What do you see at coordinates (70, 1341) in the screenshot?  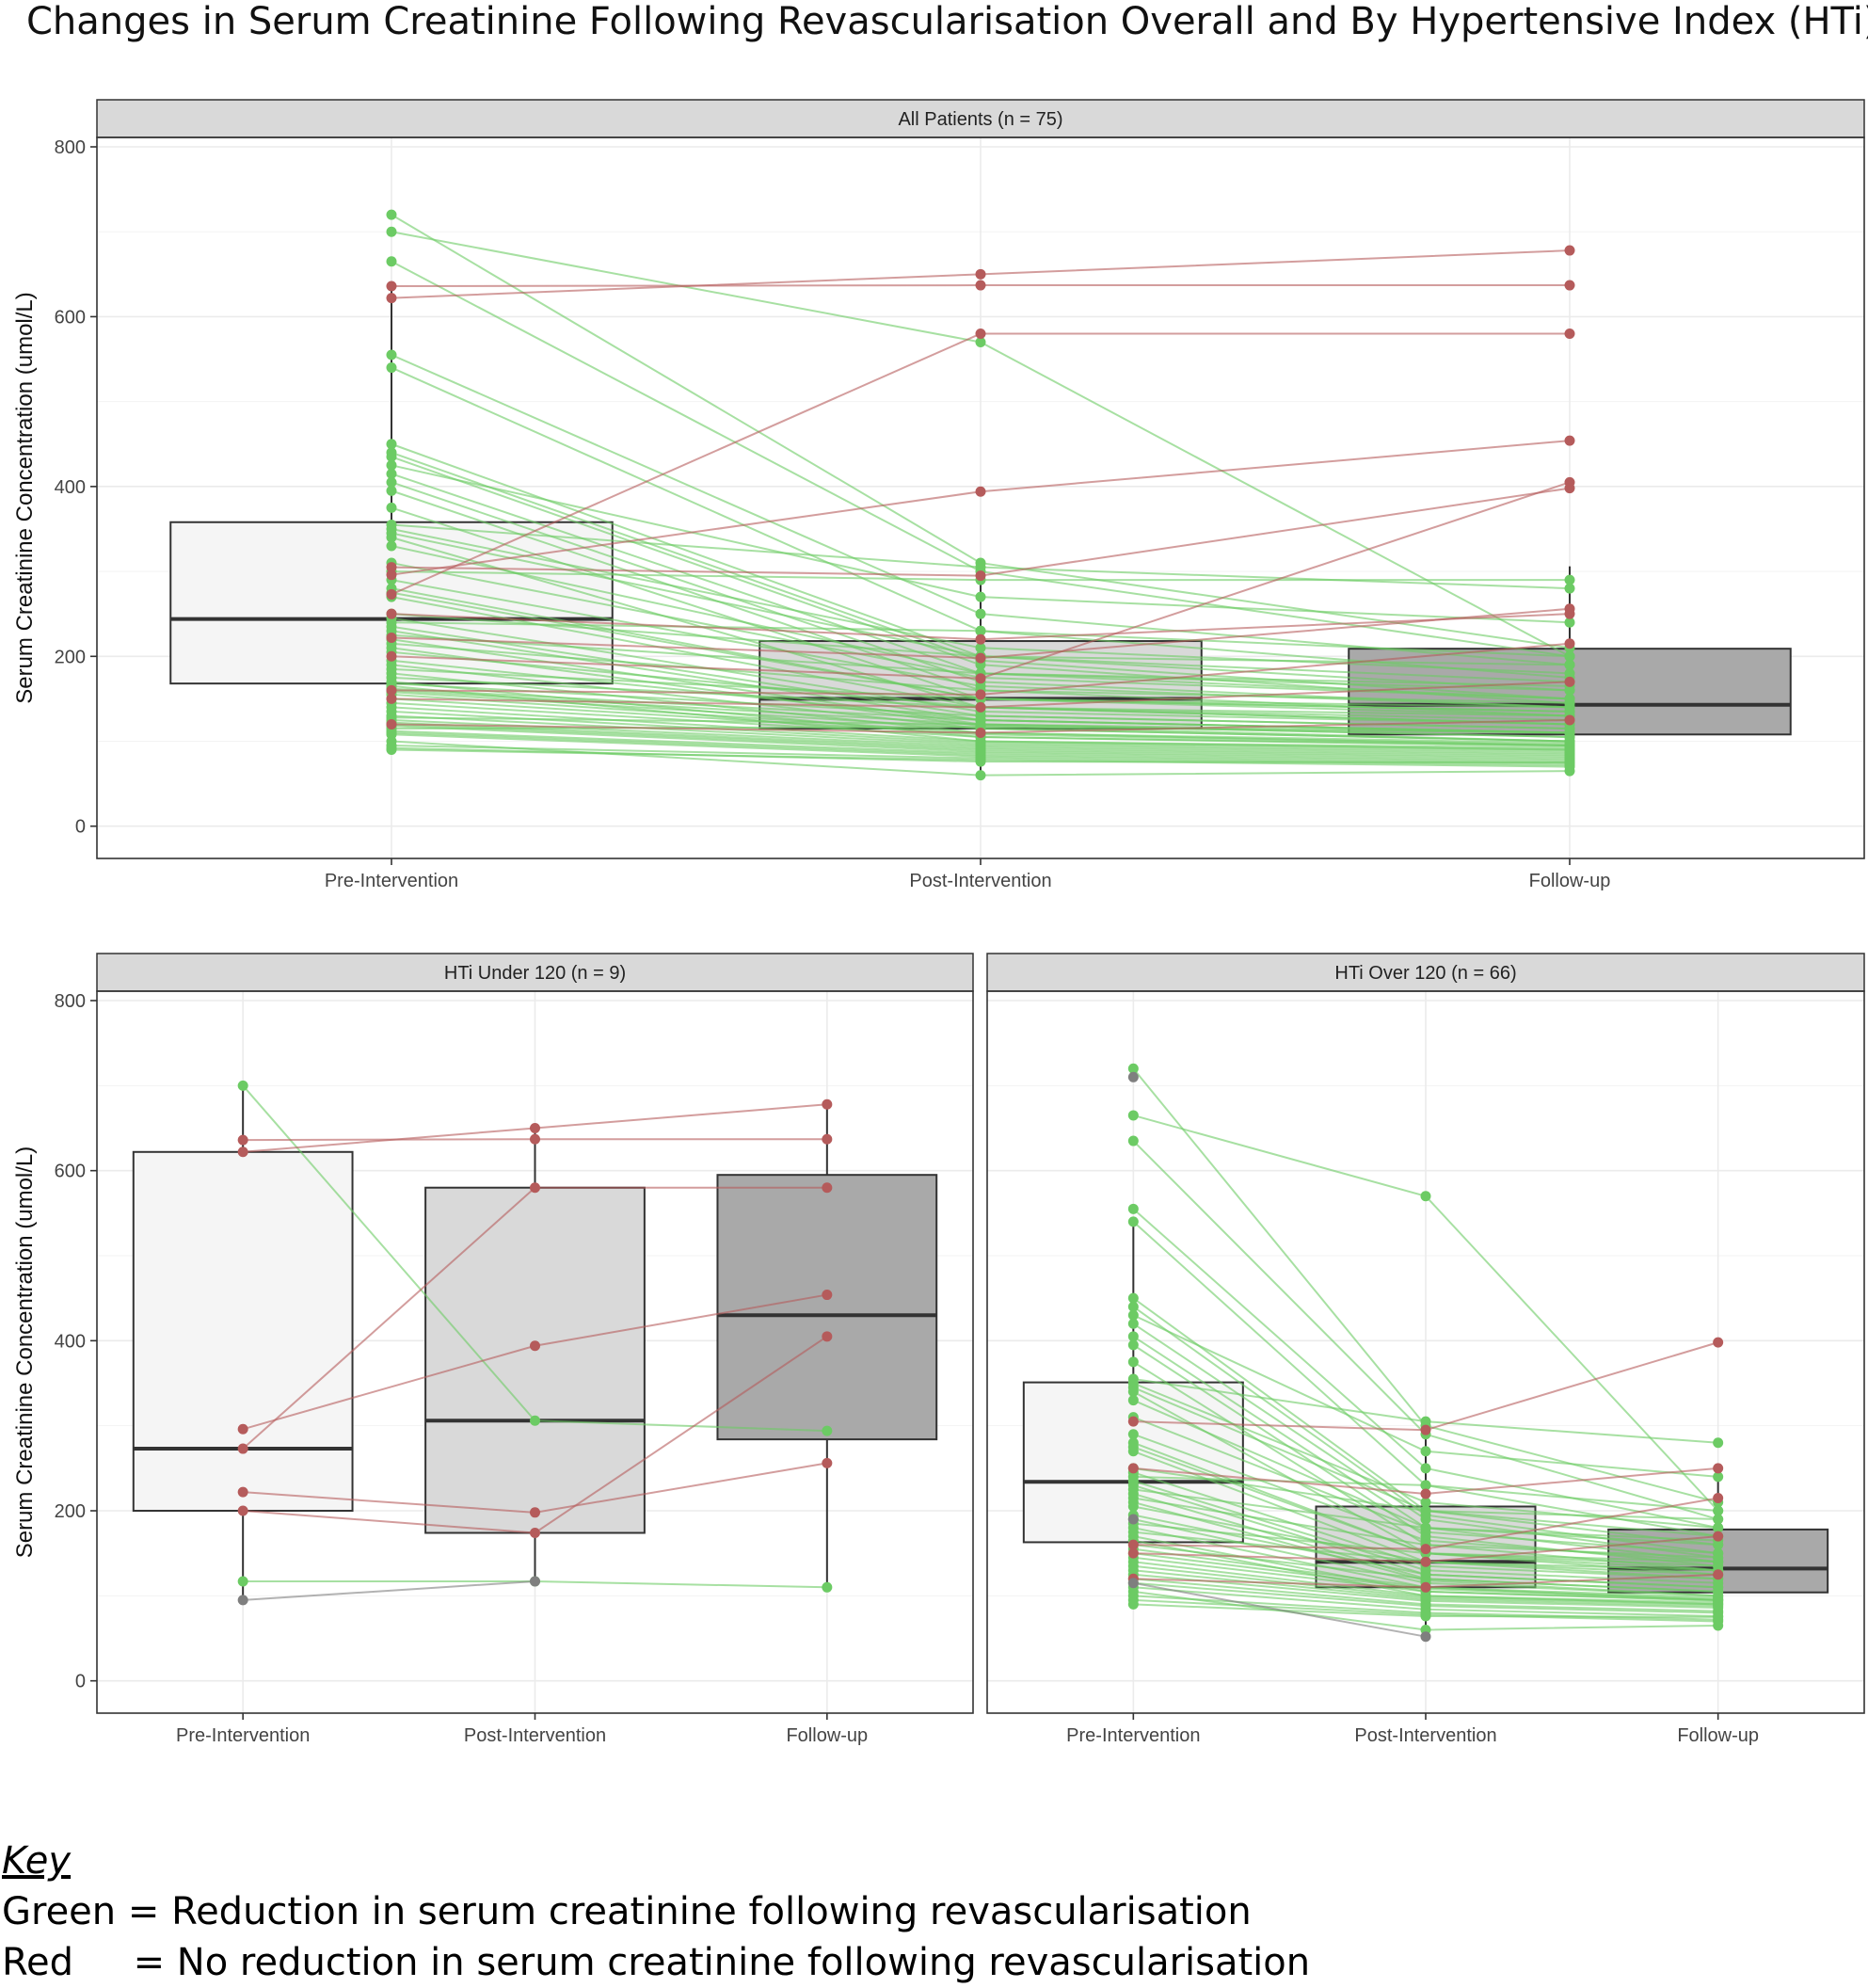 I see `y-tick-label: 400` at bounding box center [70, 1341].